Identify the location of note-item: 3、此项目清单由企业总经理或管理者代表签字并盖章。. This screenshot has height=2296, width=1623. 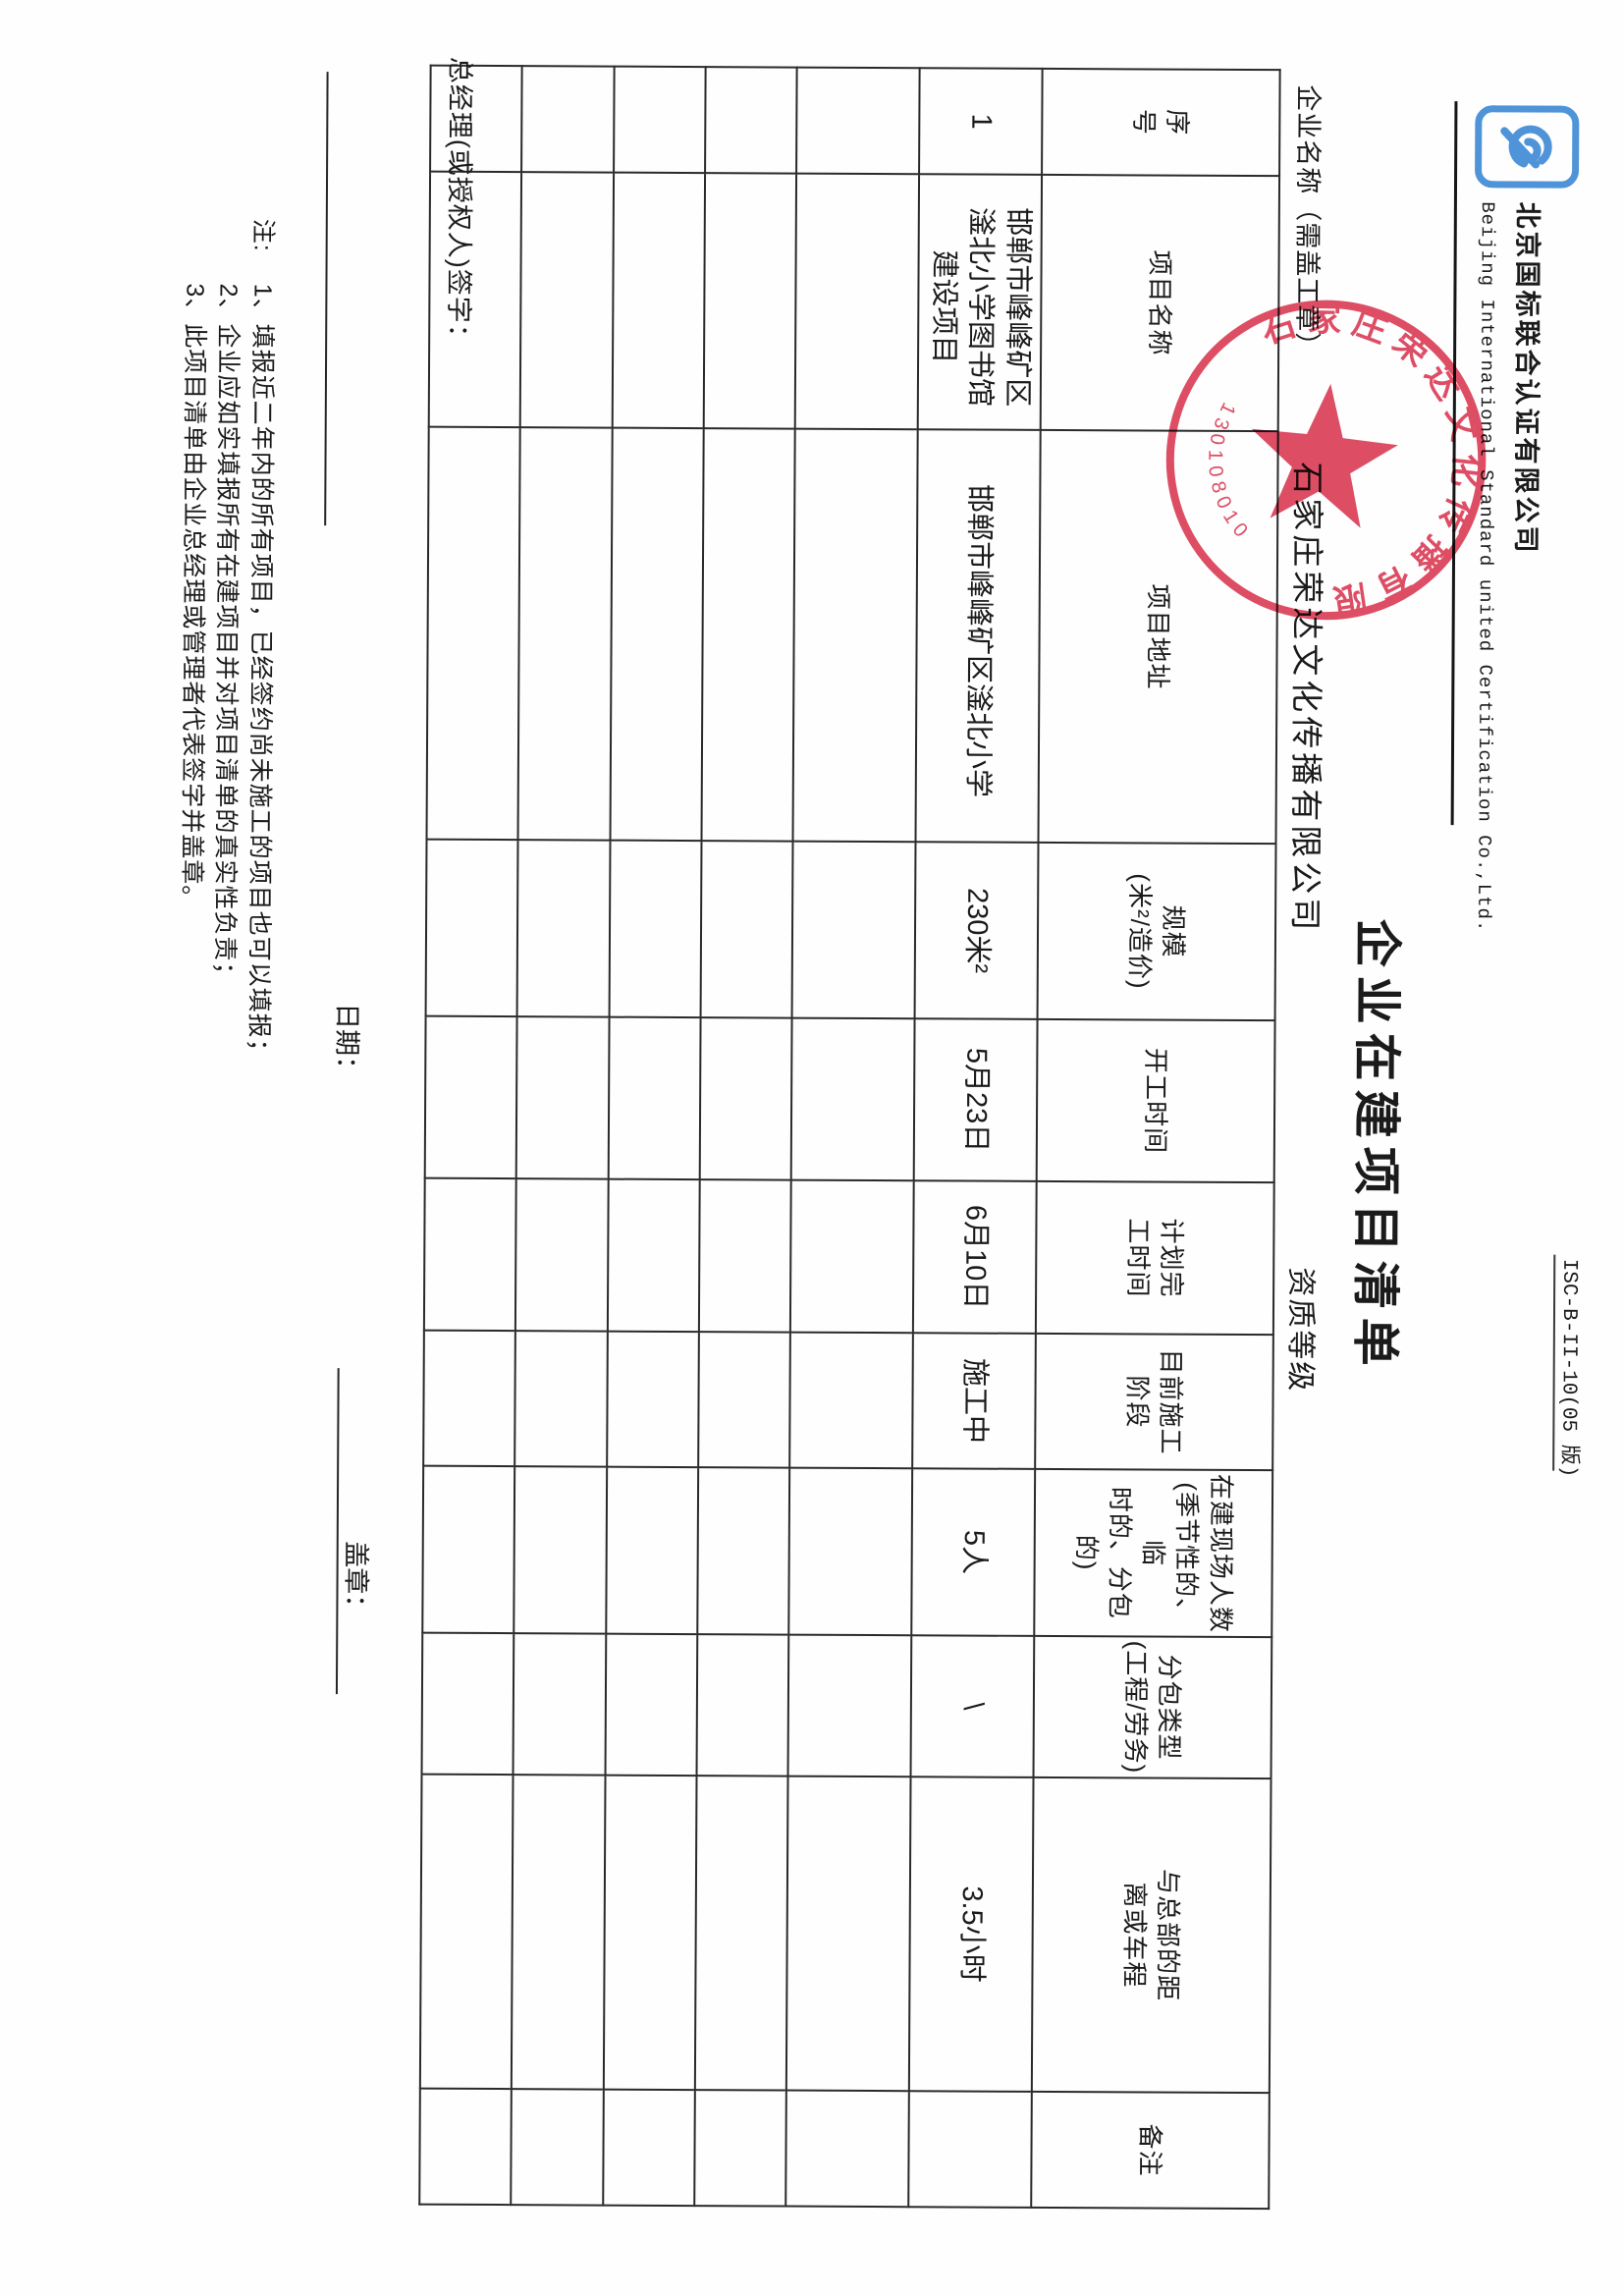
(194, 597).